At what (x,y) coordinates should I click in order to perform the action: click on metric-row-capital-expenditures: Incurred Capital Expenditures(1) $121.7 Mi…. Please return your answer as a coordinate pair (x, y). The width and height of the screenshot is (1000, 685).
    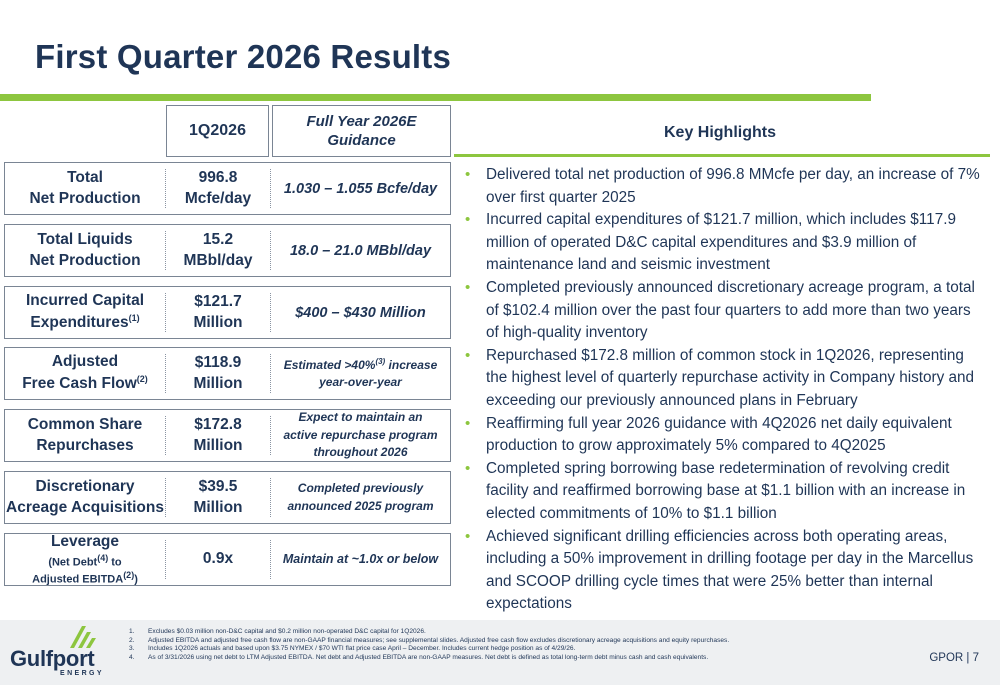
    Looking at the image, I should click on (227, 312).